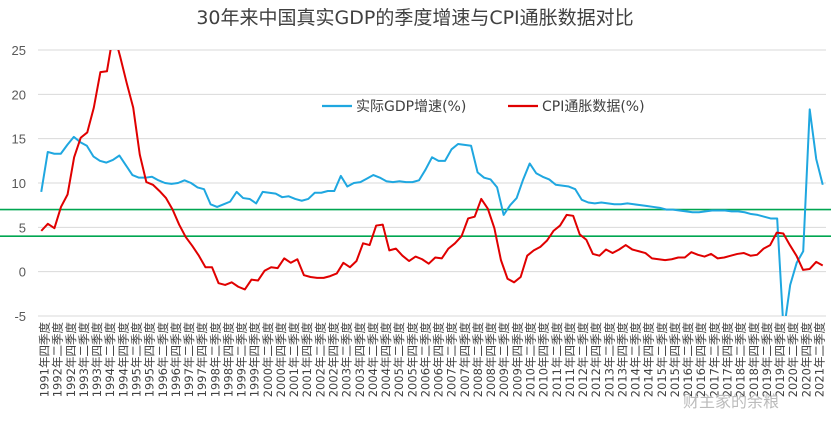 The image size is (831, 437). I want to click on x-tick-label: 1995年二季度, so click(137, 360).